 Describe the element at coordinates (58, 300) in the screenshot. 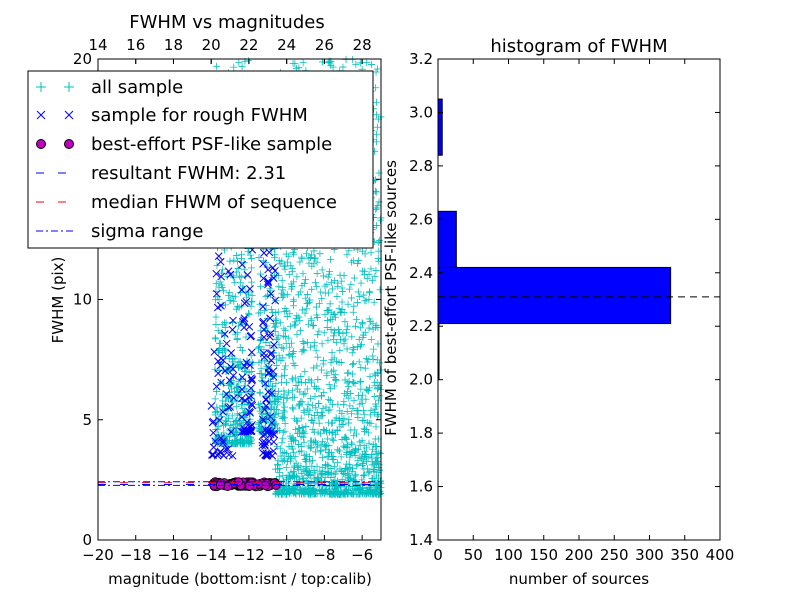

I see `scatter-y-label: FWHM (pix)` at that location.